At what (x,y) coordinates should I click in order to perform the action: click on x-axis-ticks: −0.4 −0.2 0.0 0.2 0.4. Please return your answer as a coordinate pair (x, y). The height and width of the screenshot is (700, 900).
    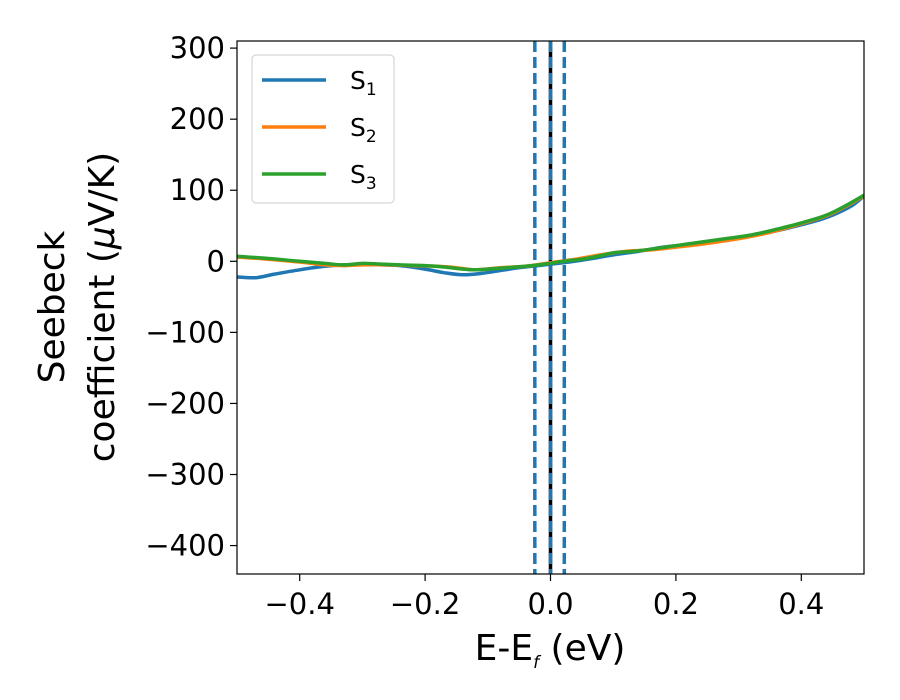
    Looking at the image, I should click on (544, 597).